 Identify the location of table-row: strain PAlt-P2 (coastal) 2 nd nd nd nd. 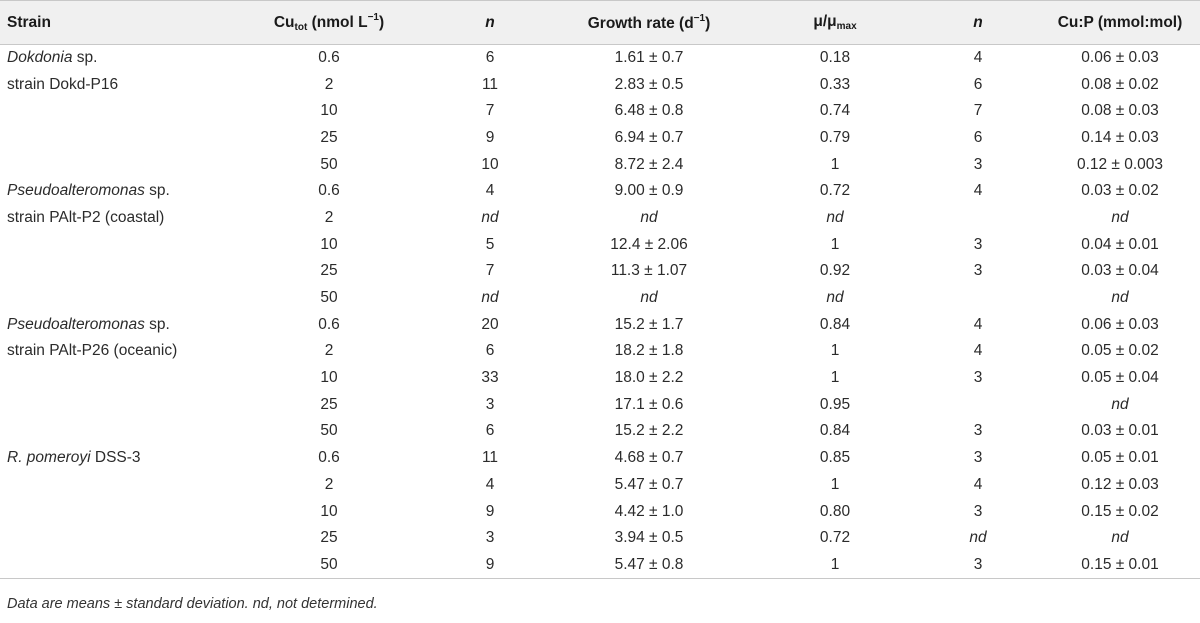
(600, 218).